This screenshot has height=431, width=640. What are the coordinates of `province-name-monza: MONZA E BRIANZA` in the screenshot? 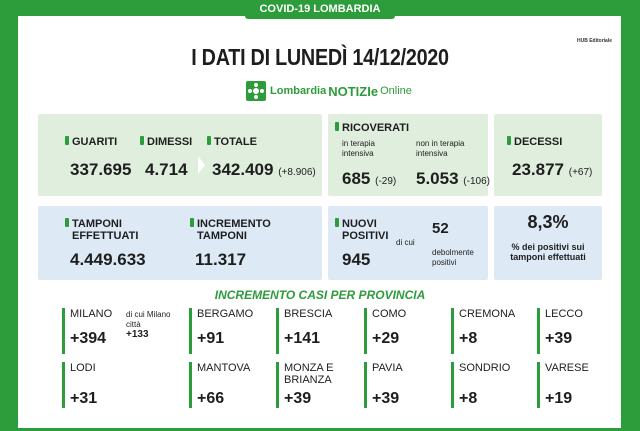 It's located at (309, 374).